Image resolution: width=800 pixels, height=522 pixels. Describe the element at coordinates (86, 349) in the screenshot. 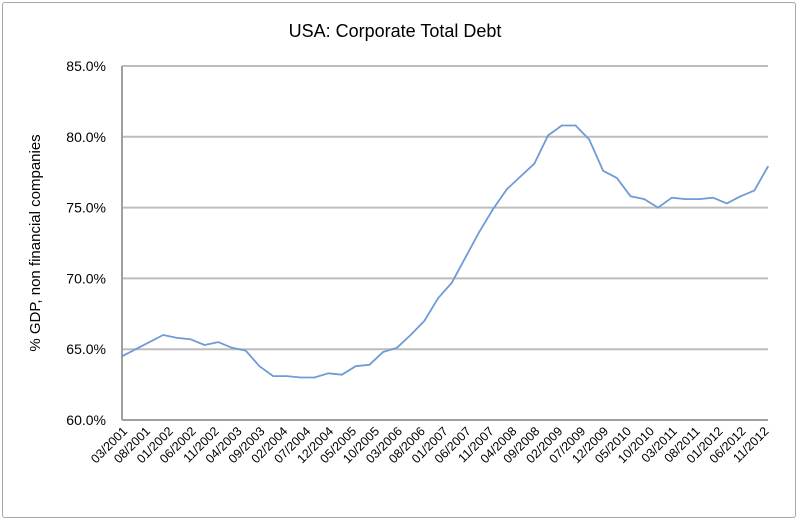

I see `y-tick-label: 65.0%` at that location.